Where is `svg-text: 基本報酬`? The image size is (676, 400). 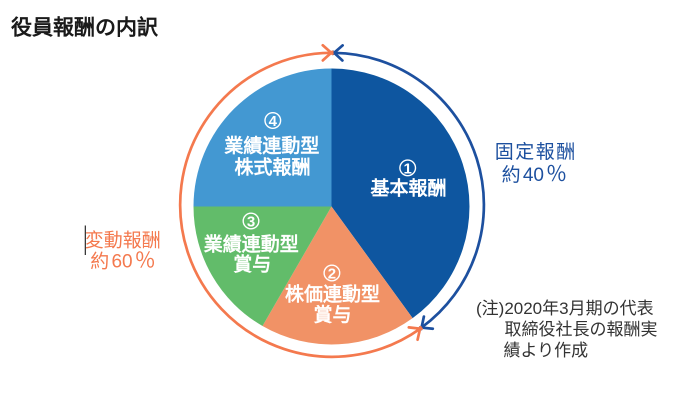
svg-text: 基本報酬 is located at coordinates (407, 187).